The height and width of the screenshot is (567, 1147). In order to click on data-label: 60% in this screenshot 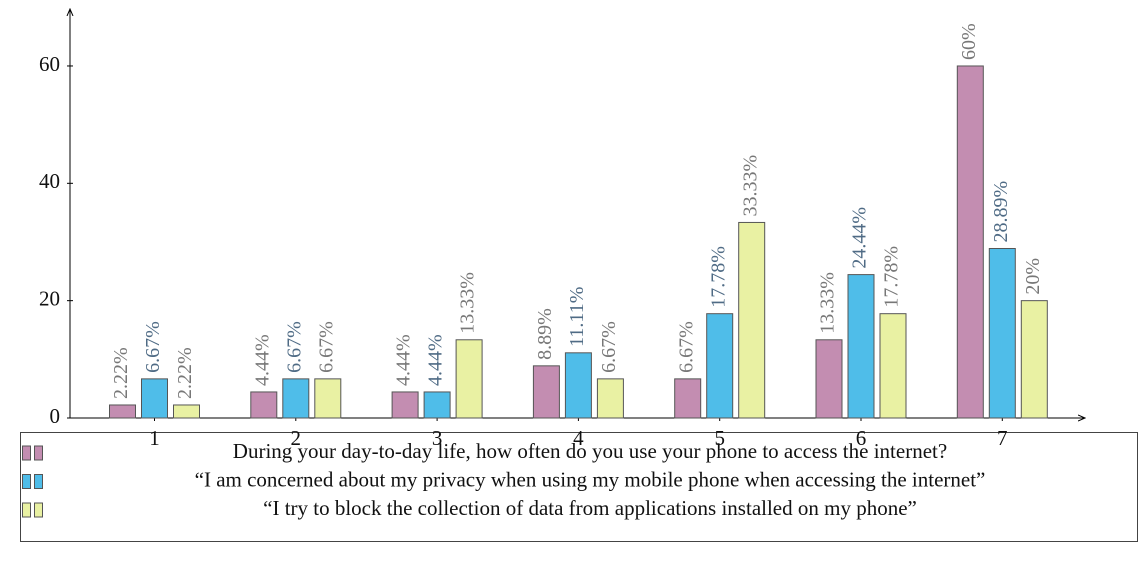, I will do `click(969, 41)`.